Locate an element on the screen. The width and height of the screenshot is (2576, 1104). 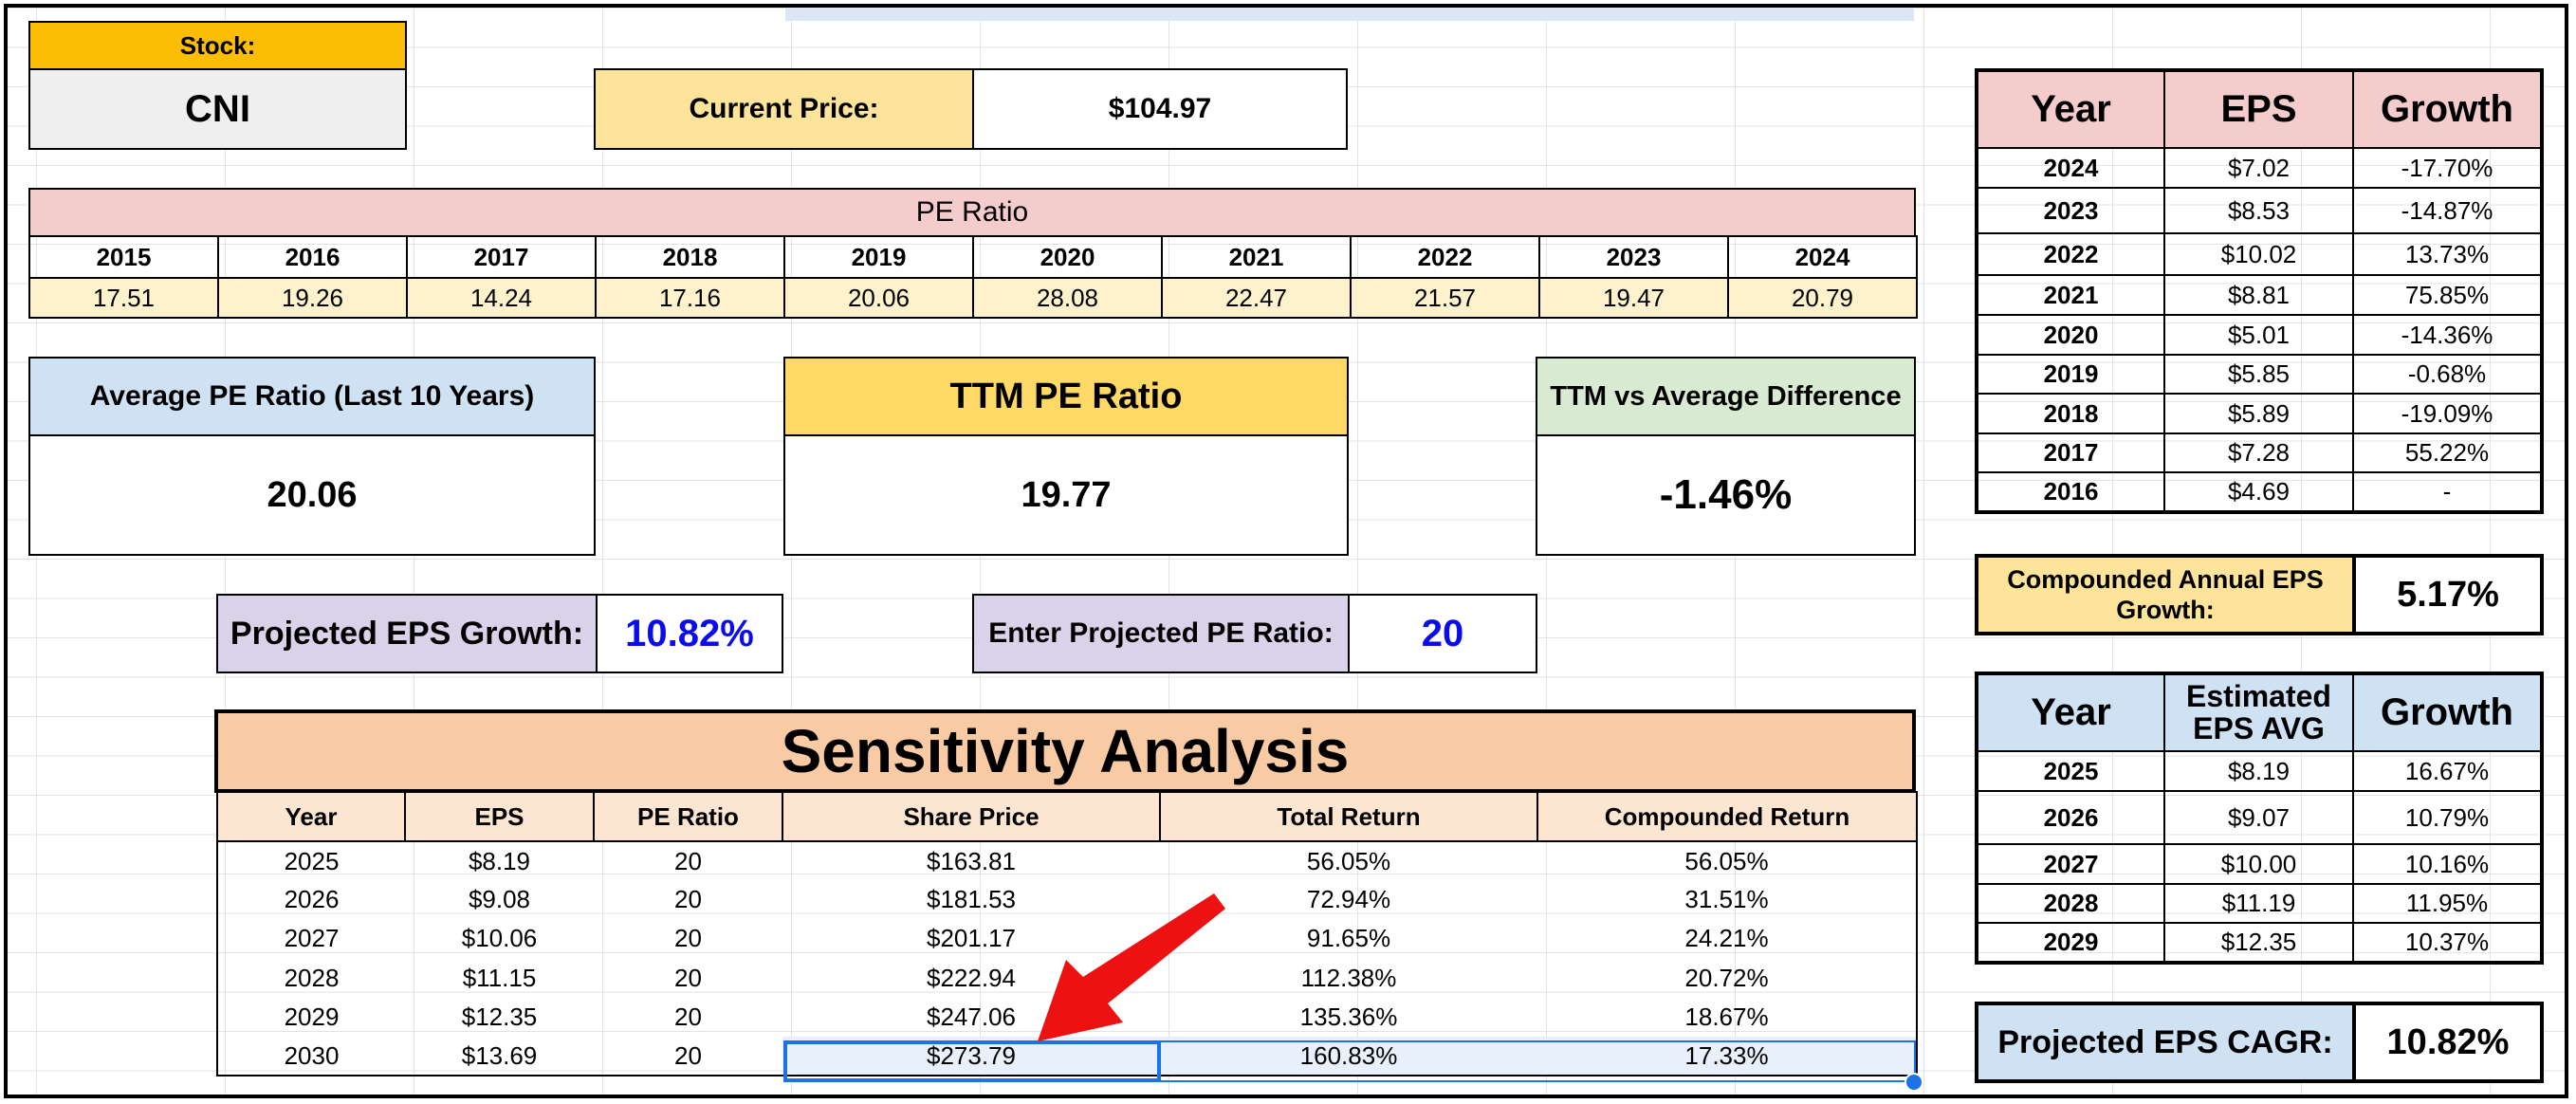
ttm-vs-average-value: -1.46% is located at coordinates (1726, 495).